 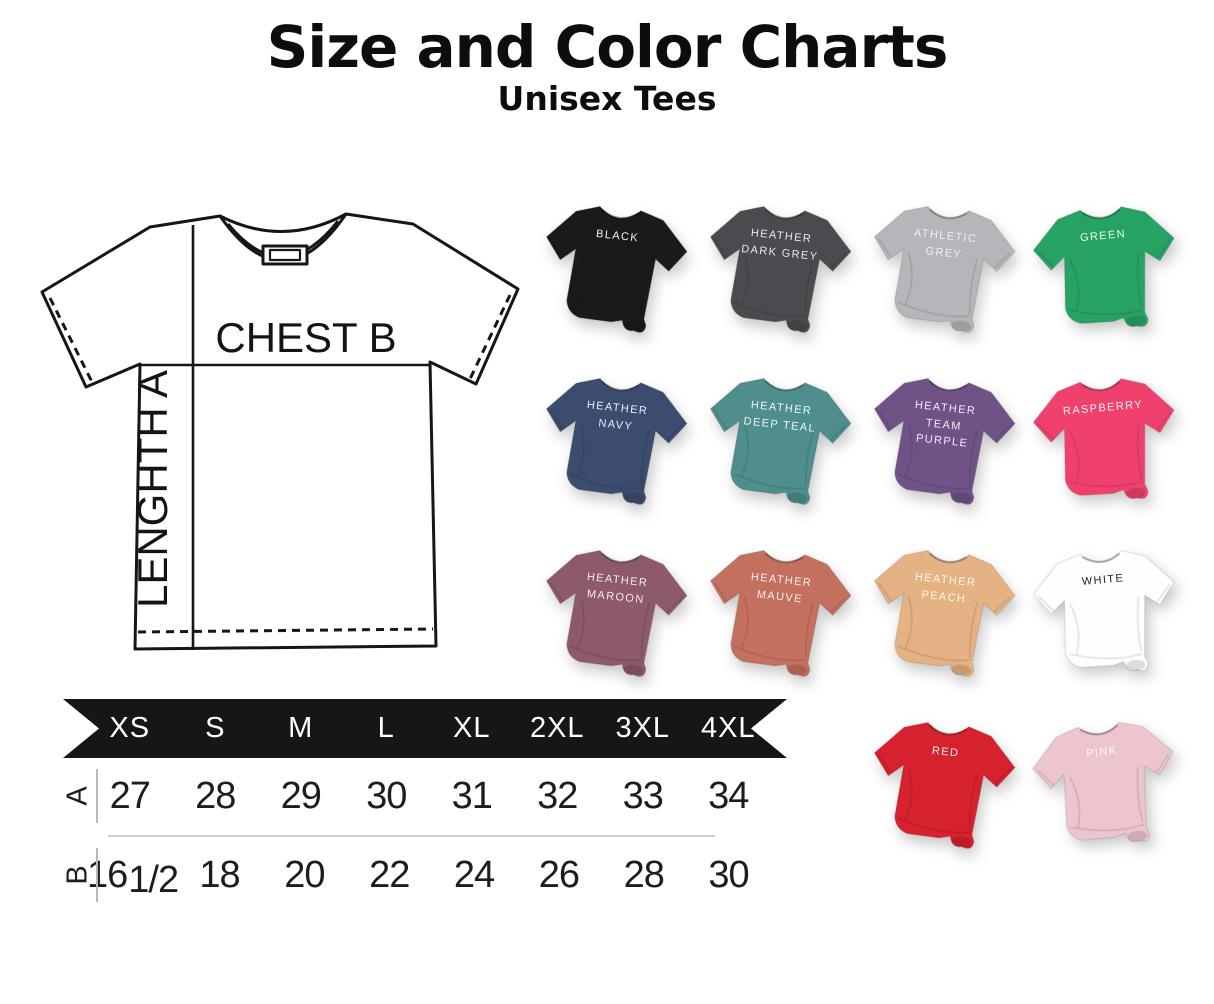 What do you see at coordinates (285, 630) in the screenshot?
I see `bottom-hem` at bounding box center [285, 630].